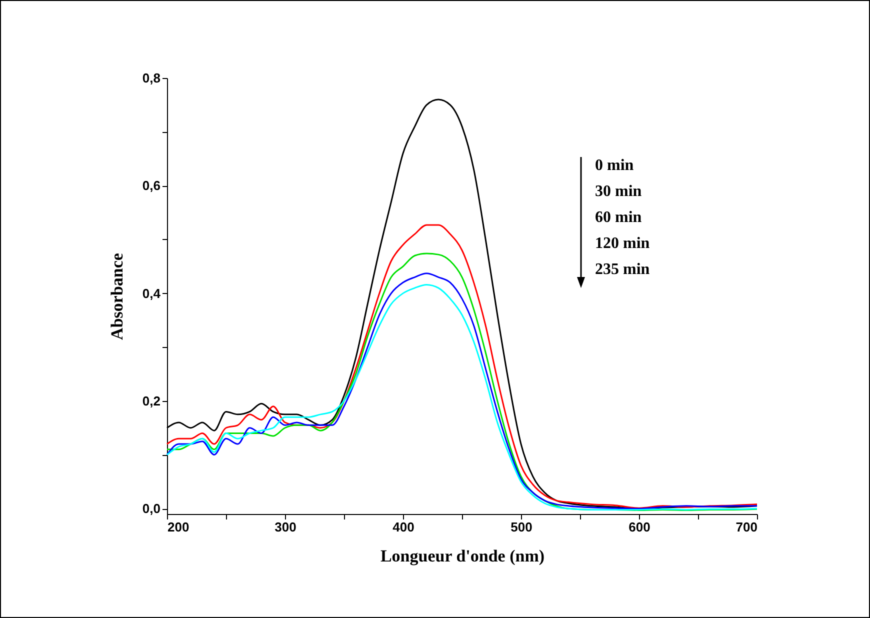  I want to click on x-tick-label: 500, so click(521, 527).